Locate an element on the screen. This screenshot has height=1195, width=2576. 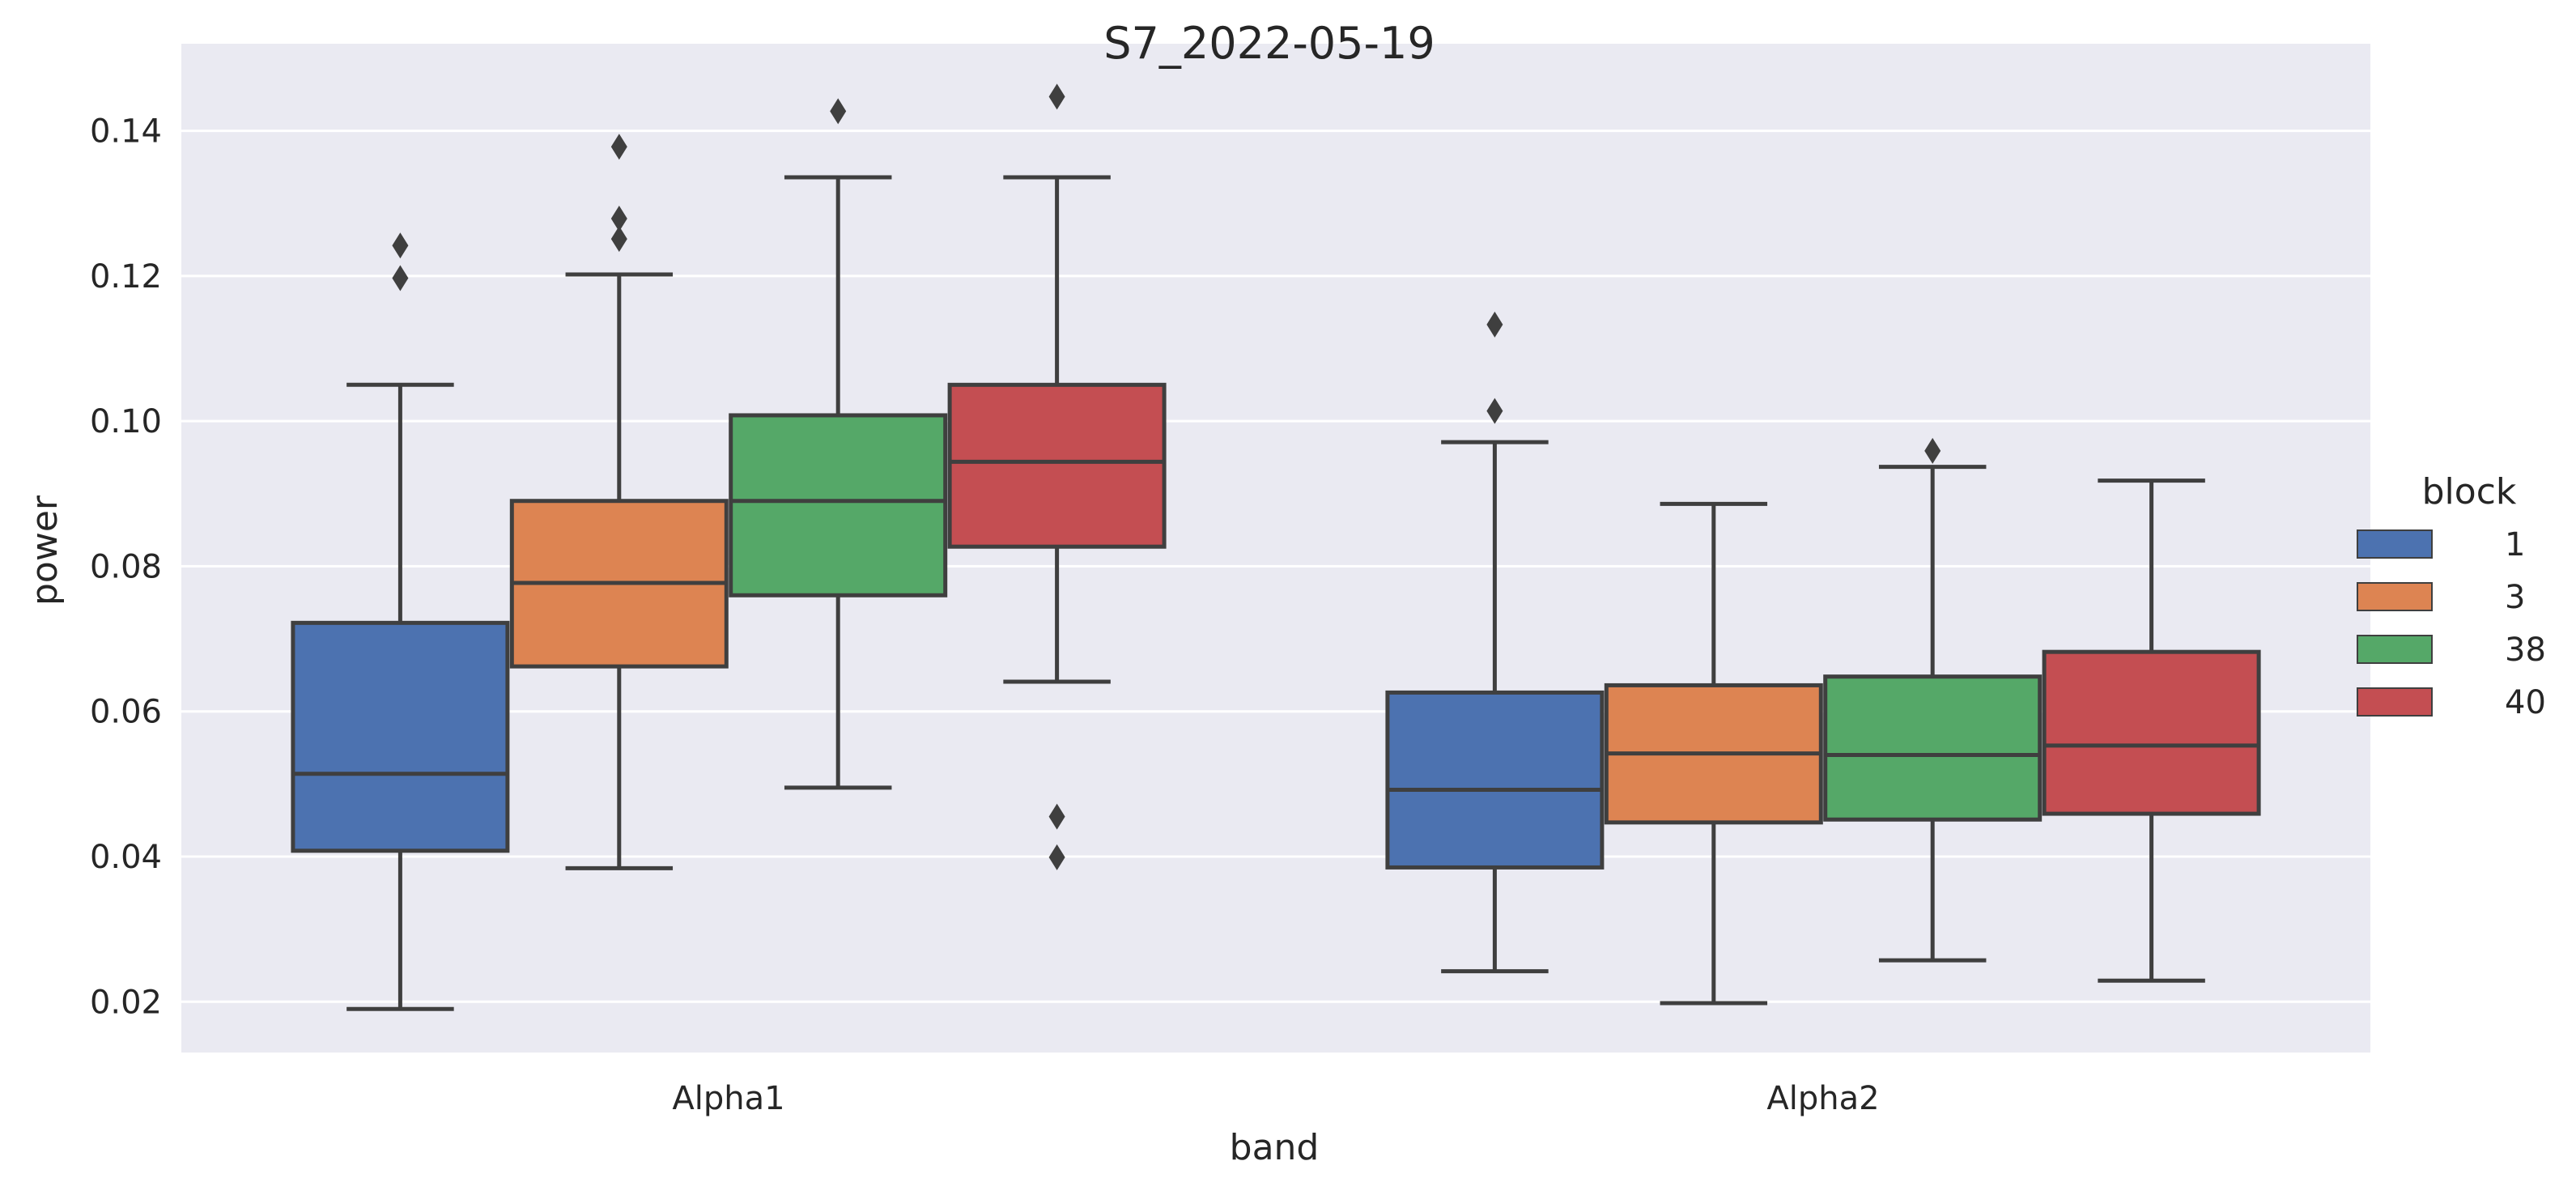
legend-label: 1 is located at coordinates (2515, 544).